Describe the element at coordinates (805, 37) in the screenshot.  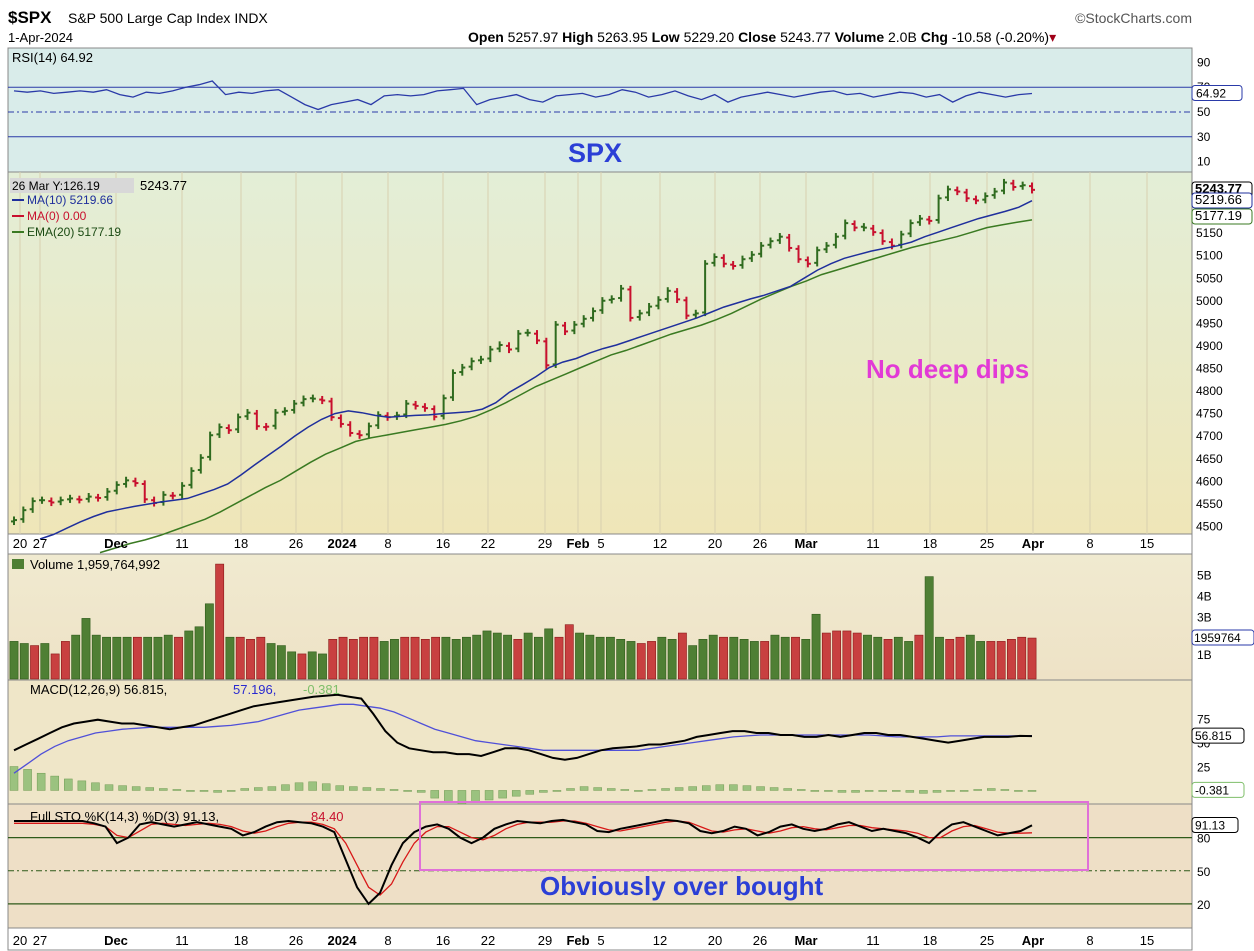
I see `close-value: 5243.77` at that location.